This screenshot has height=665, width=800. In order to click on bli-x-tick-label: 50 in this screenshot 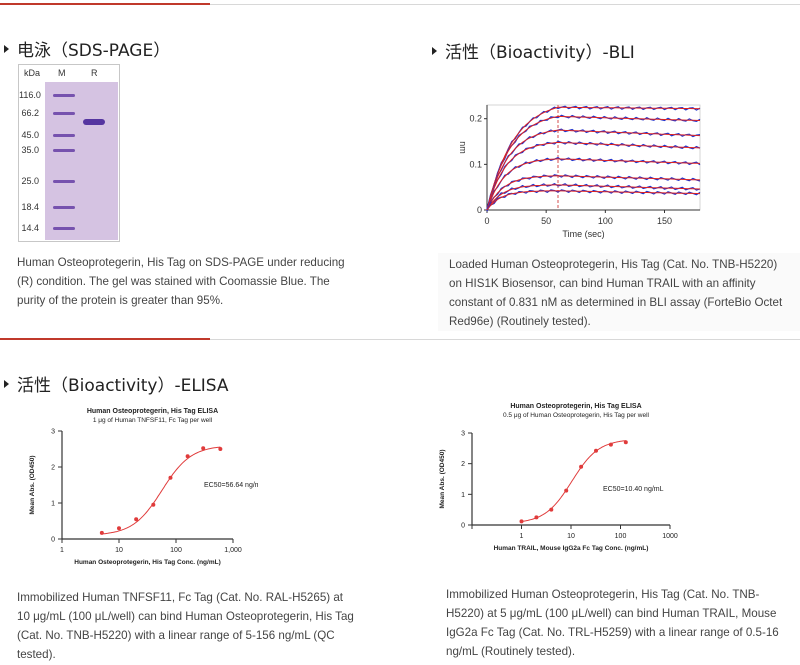, I will do `click(546, 221)`.